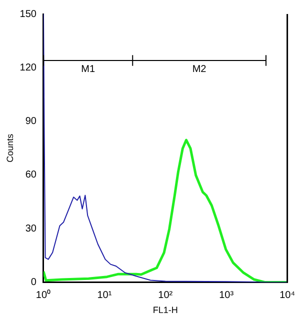 The width and height of the screenshot is (298, 319). What do you see at coordinates (165, 310) in the screenshot?
I see `x-axis-title: FL1-H` at bounding box center [165, 310].